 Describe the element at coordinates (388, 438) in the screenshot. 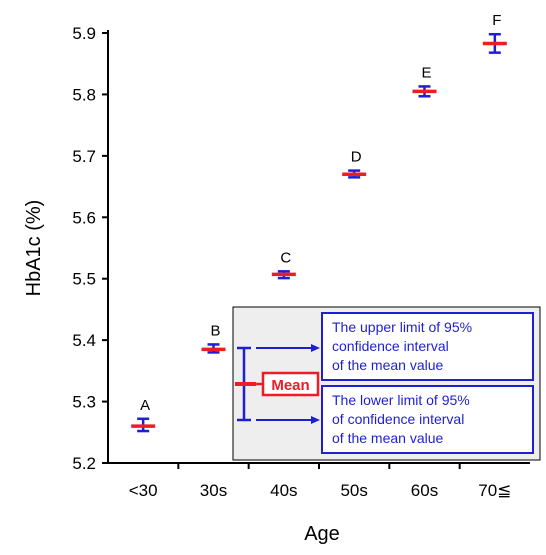

I see `legend-lower-line-3: of the mean value` at that location.